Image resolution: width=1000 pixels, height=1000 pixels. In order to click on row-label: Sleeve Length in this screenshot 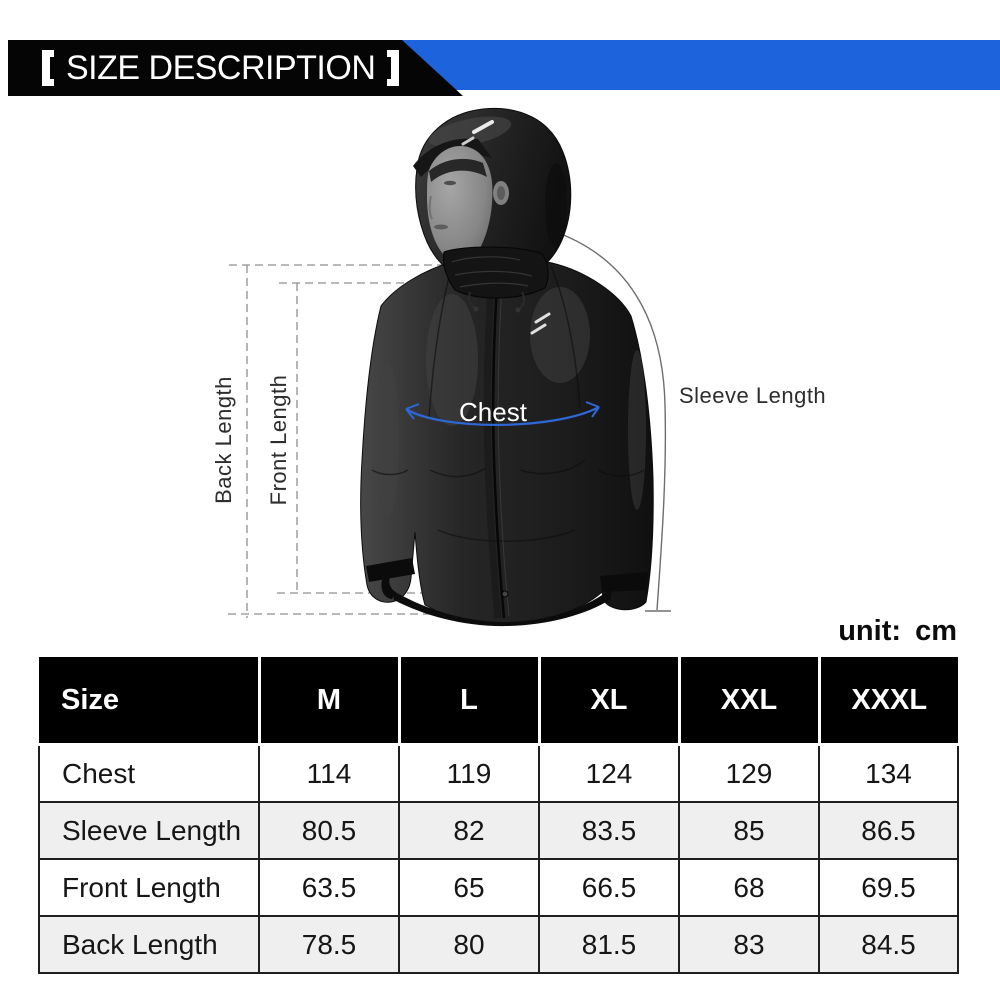, I will do `click(149, 830)`.